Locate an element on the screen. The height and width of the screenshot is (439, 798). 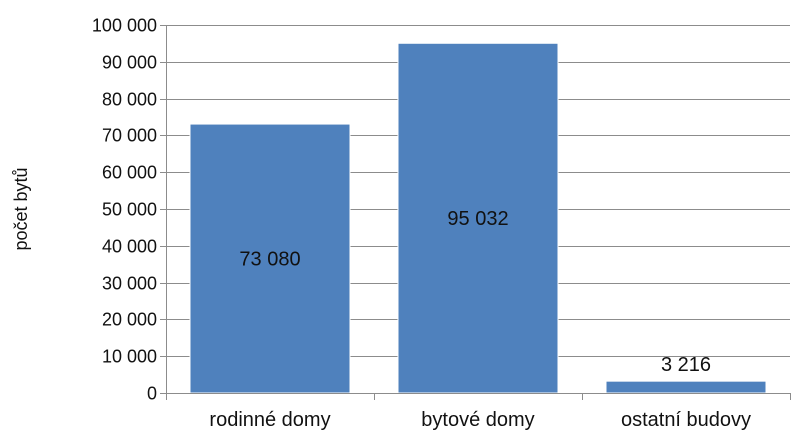
x-tick-labels: rodinné domy bytové domy ostatní budovy is located at coordinates (478, 412).